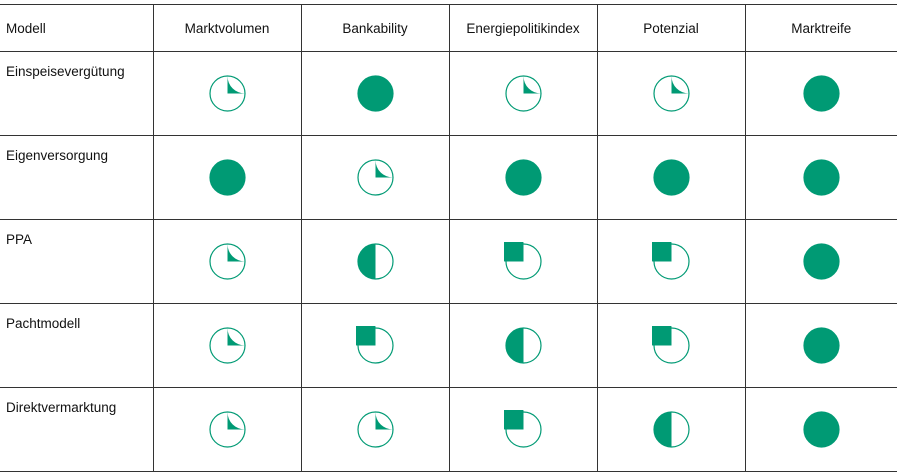 This screenshot has height=472, width=899. What do you see at coordinates (77, 177) in the screenshot?
I see `model-label: Eigenversorgung` at bounding box center [77, 177].